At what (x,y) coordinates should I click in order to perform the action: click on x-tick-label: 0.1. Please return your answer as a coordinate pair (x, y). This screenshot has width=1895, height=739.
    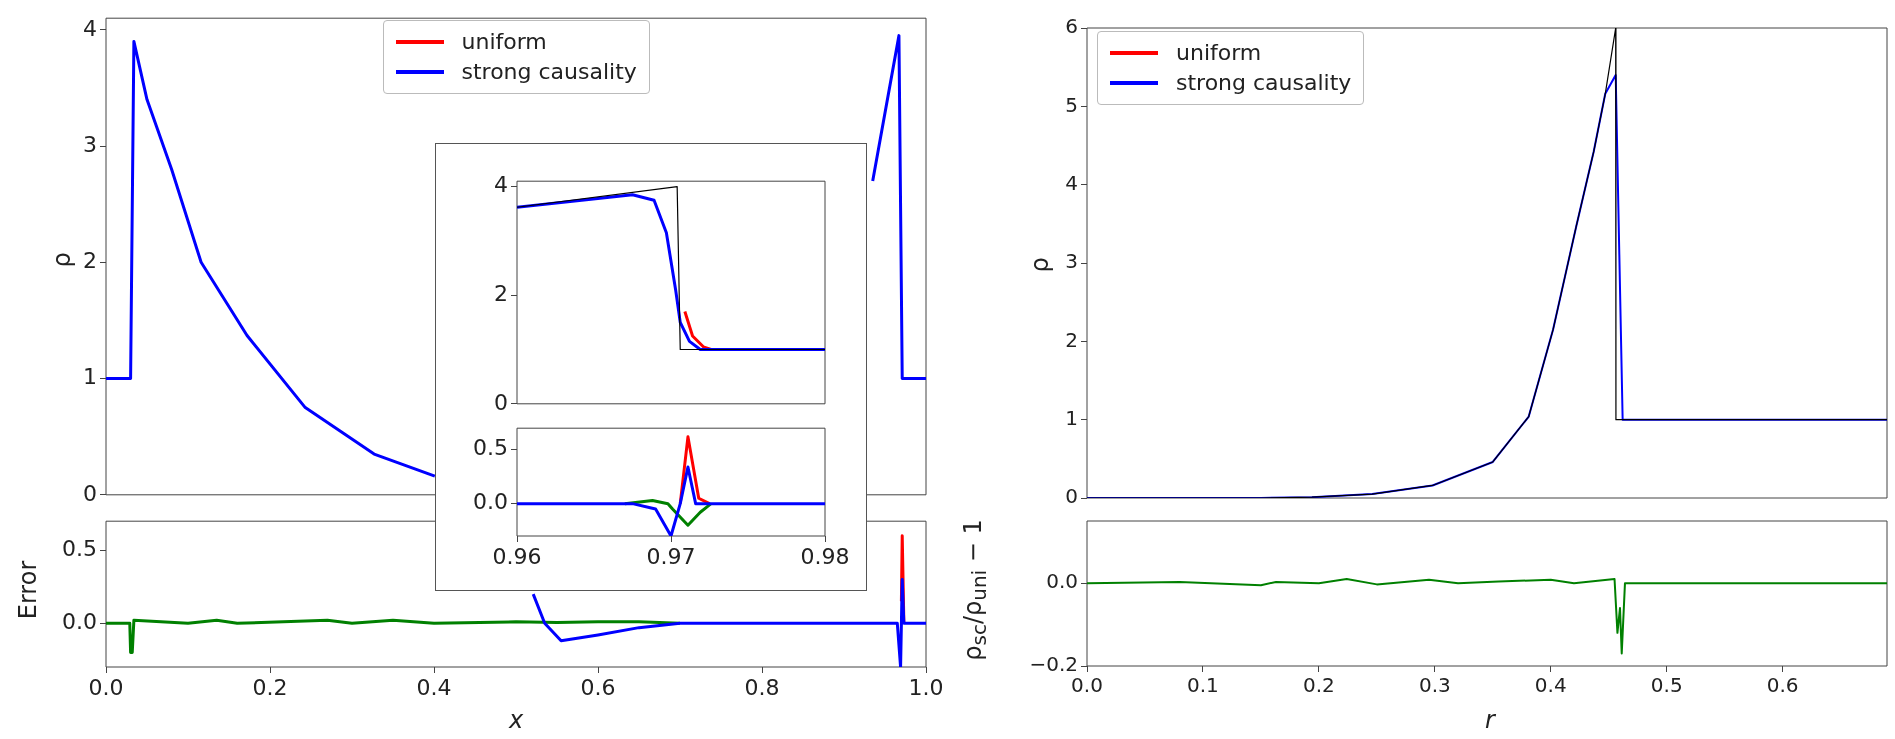
    Looking at the image, I should click on (1203, 685).